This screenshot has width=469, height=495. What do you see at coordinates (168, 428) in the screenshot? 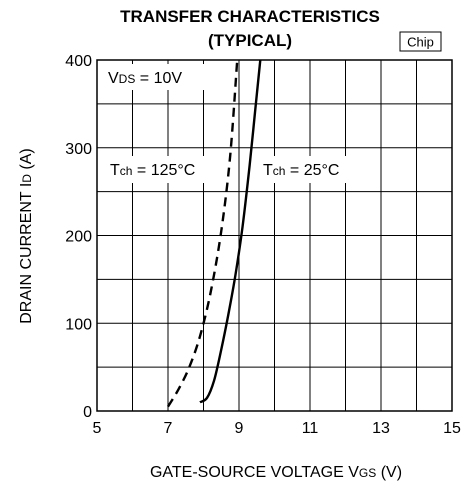
I see `x-tick-label: 7` at bounding box center [168, 428].